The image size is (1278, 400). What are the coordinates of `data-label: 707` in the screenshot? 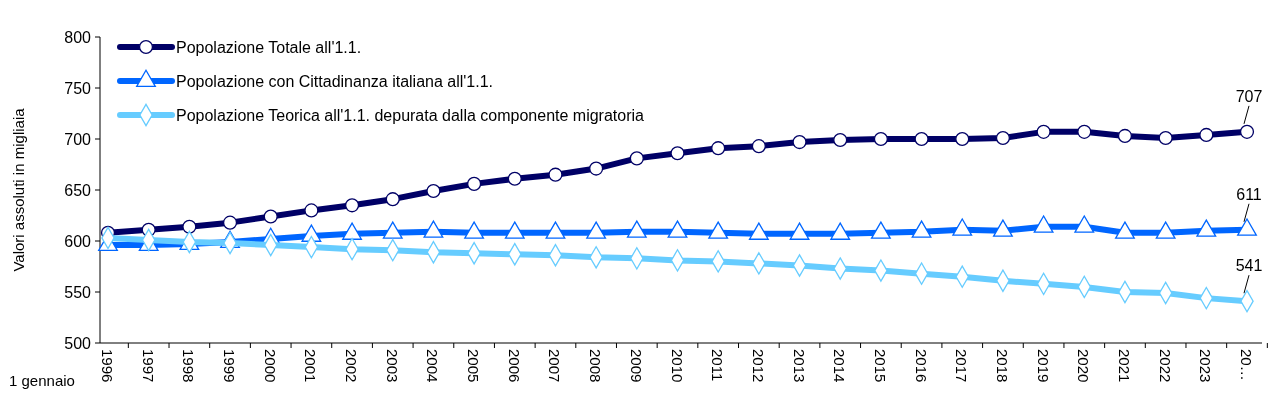 It's located at (1249, 96).